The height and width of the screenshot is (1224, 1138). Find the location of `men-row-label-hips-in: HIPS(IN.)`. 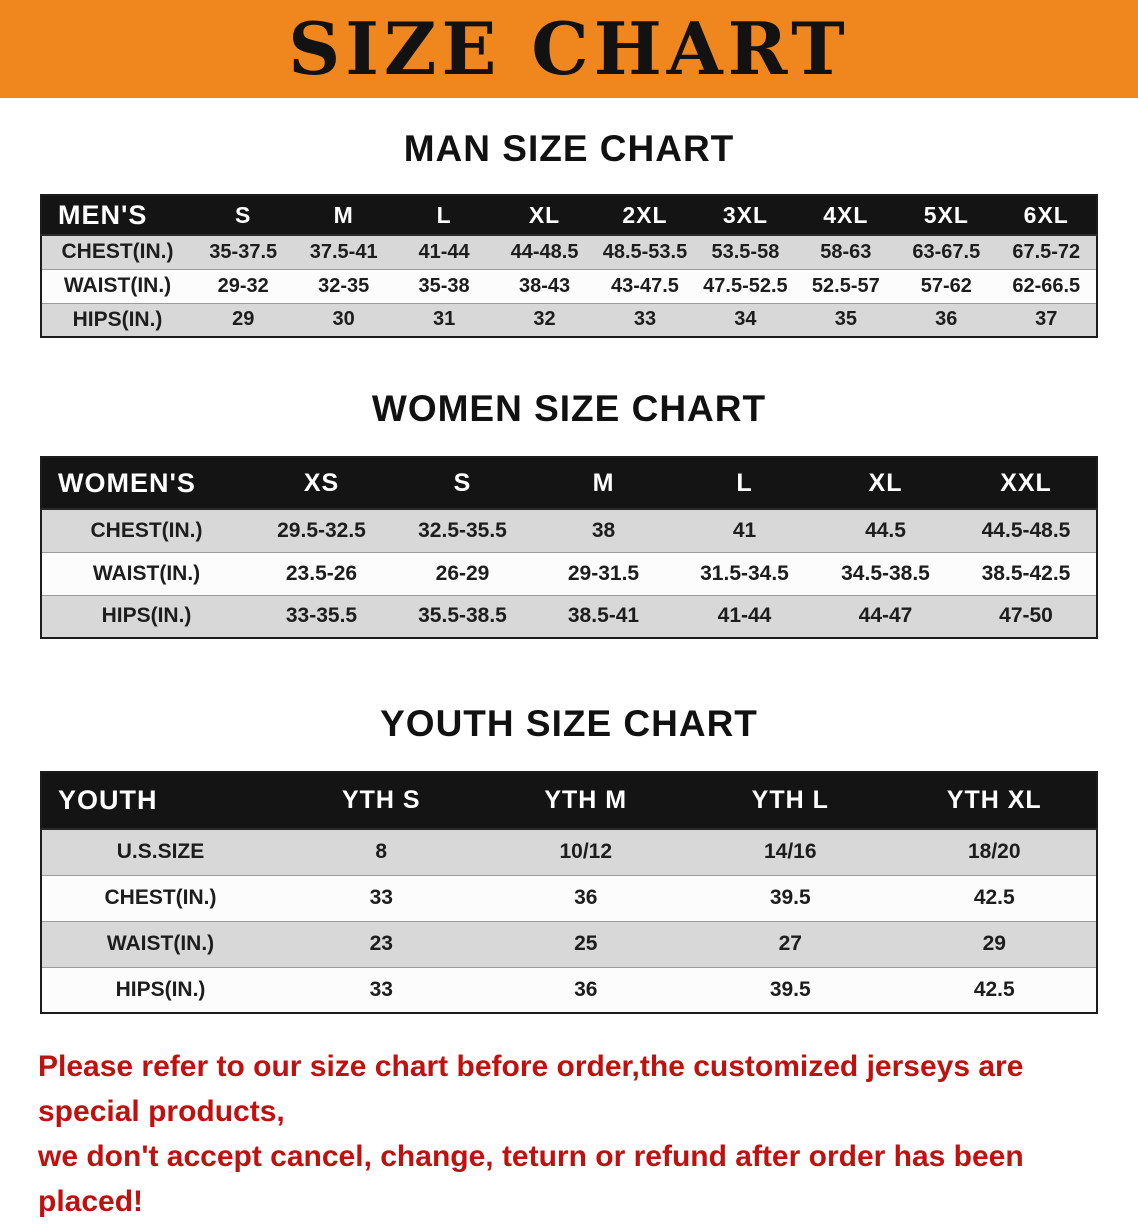

men-row-label-hips-in: HIPS(IN.) is located at coordinates (117, 320).